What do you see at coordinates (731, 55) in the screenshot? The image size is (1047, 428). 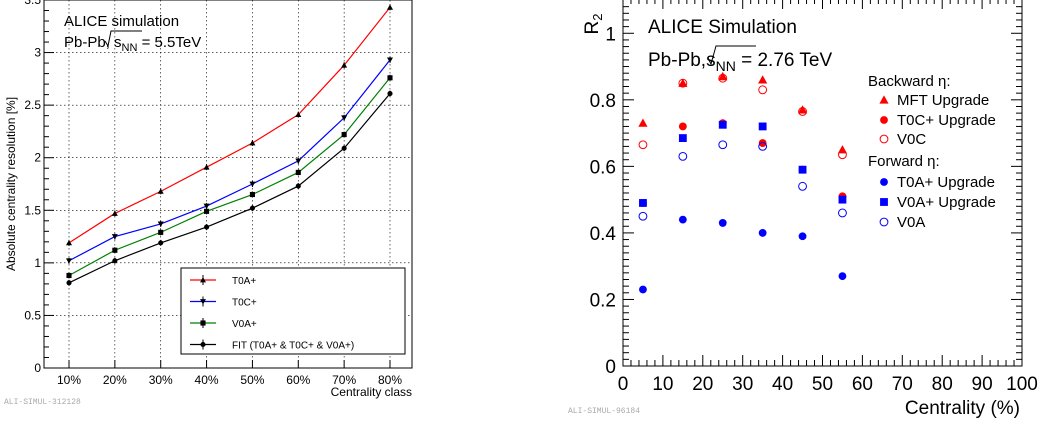 I see `right-sqrt-sign` at bounding box center [731, 55].